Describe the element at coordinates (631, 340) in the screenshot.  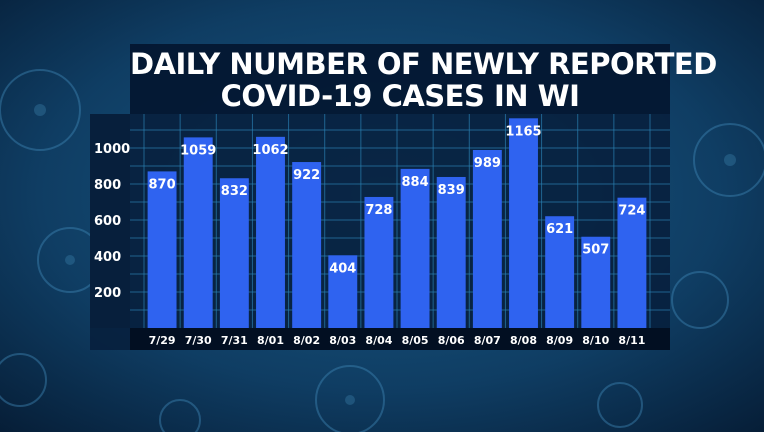
I see `x-tick-label: 8/11` at that location.